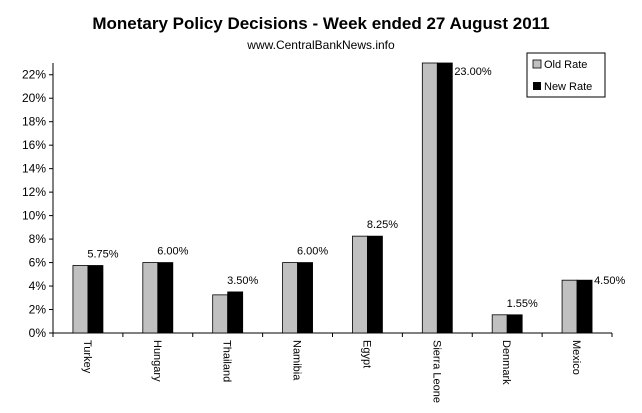  I want to click on y-tick-label: 2%, so click(38, 310).